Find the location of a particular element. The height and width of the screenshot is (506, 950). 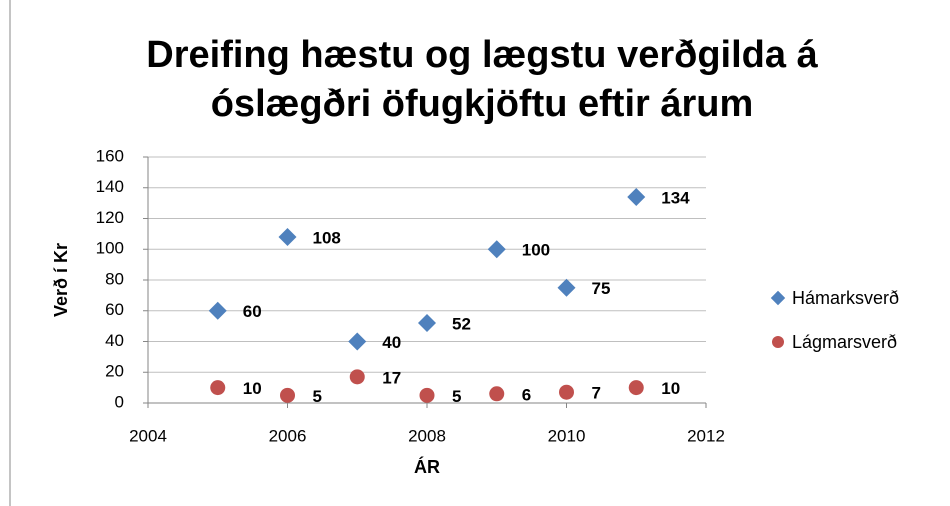

data-label: 75 is located at coordinates (601, 288).